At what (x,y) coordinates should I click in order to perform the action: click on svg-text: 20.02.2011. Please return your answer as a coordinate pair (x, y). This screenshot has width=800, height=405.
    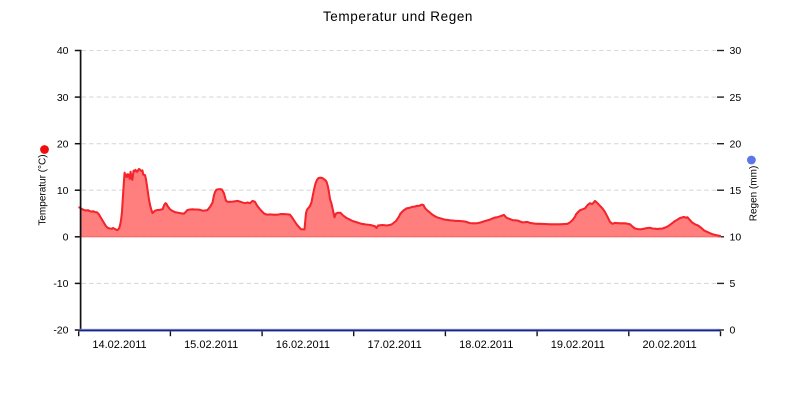
    Looking at the image, I should click on (669, 345).